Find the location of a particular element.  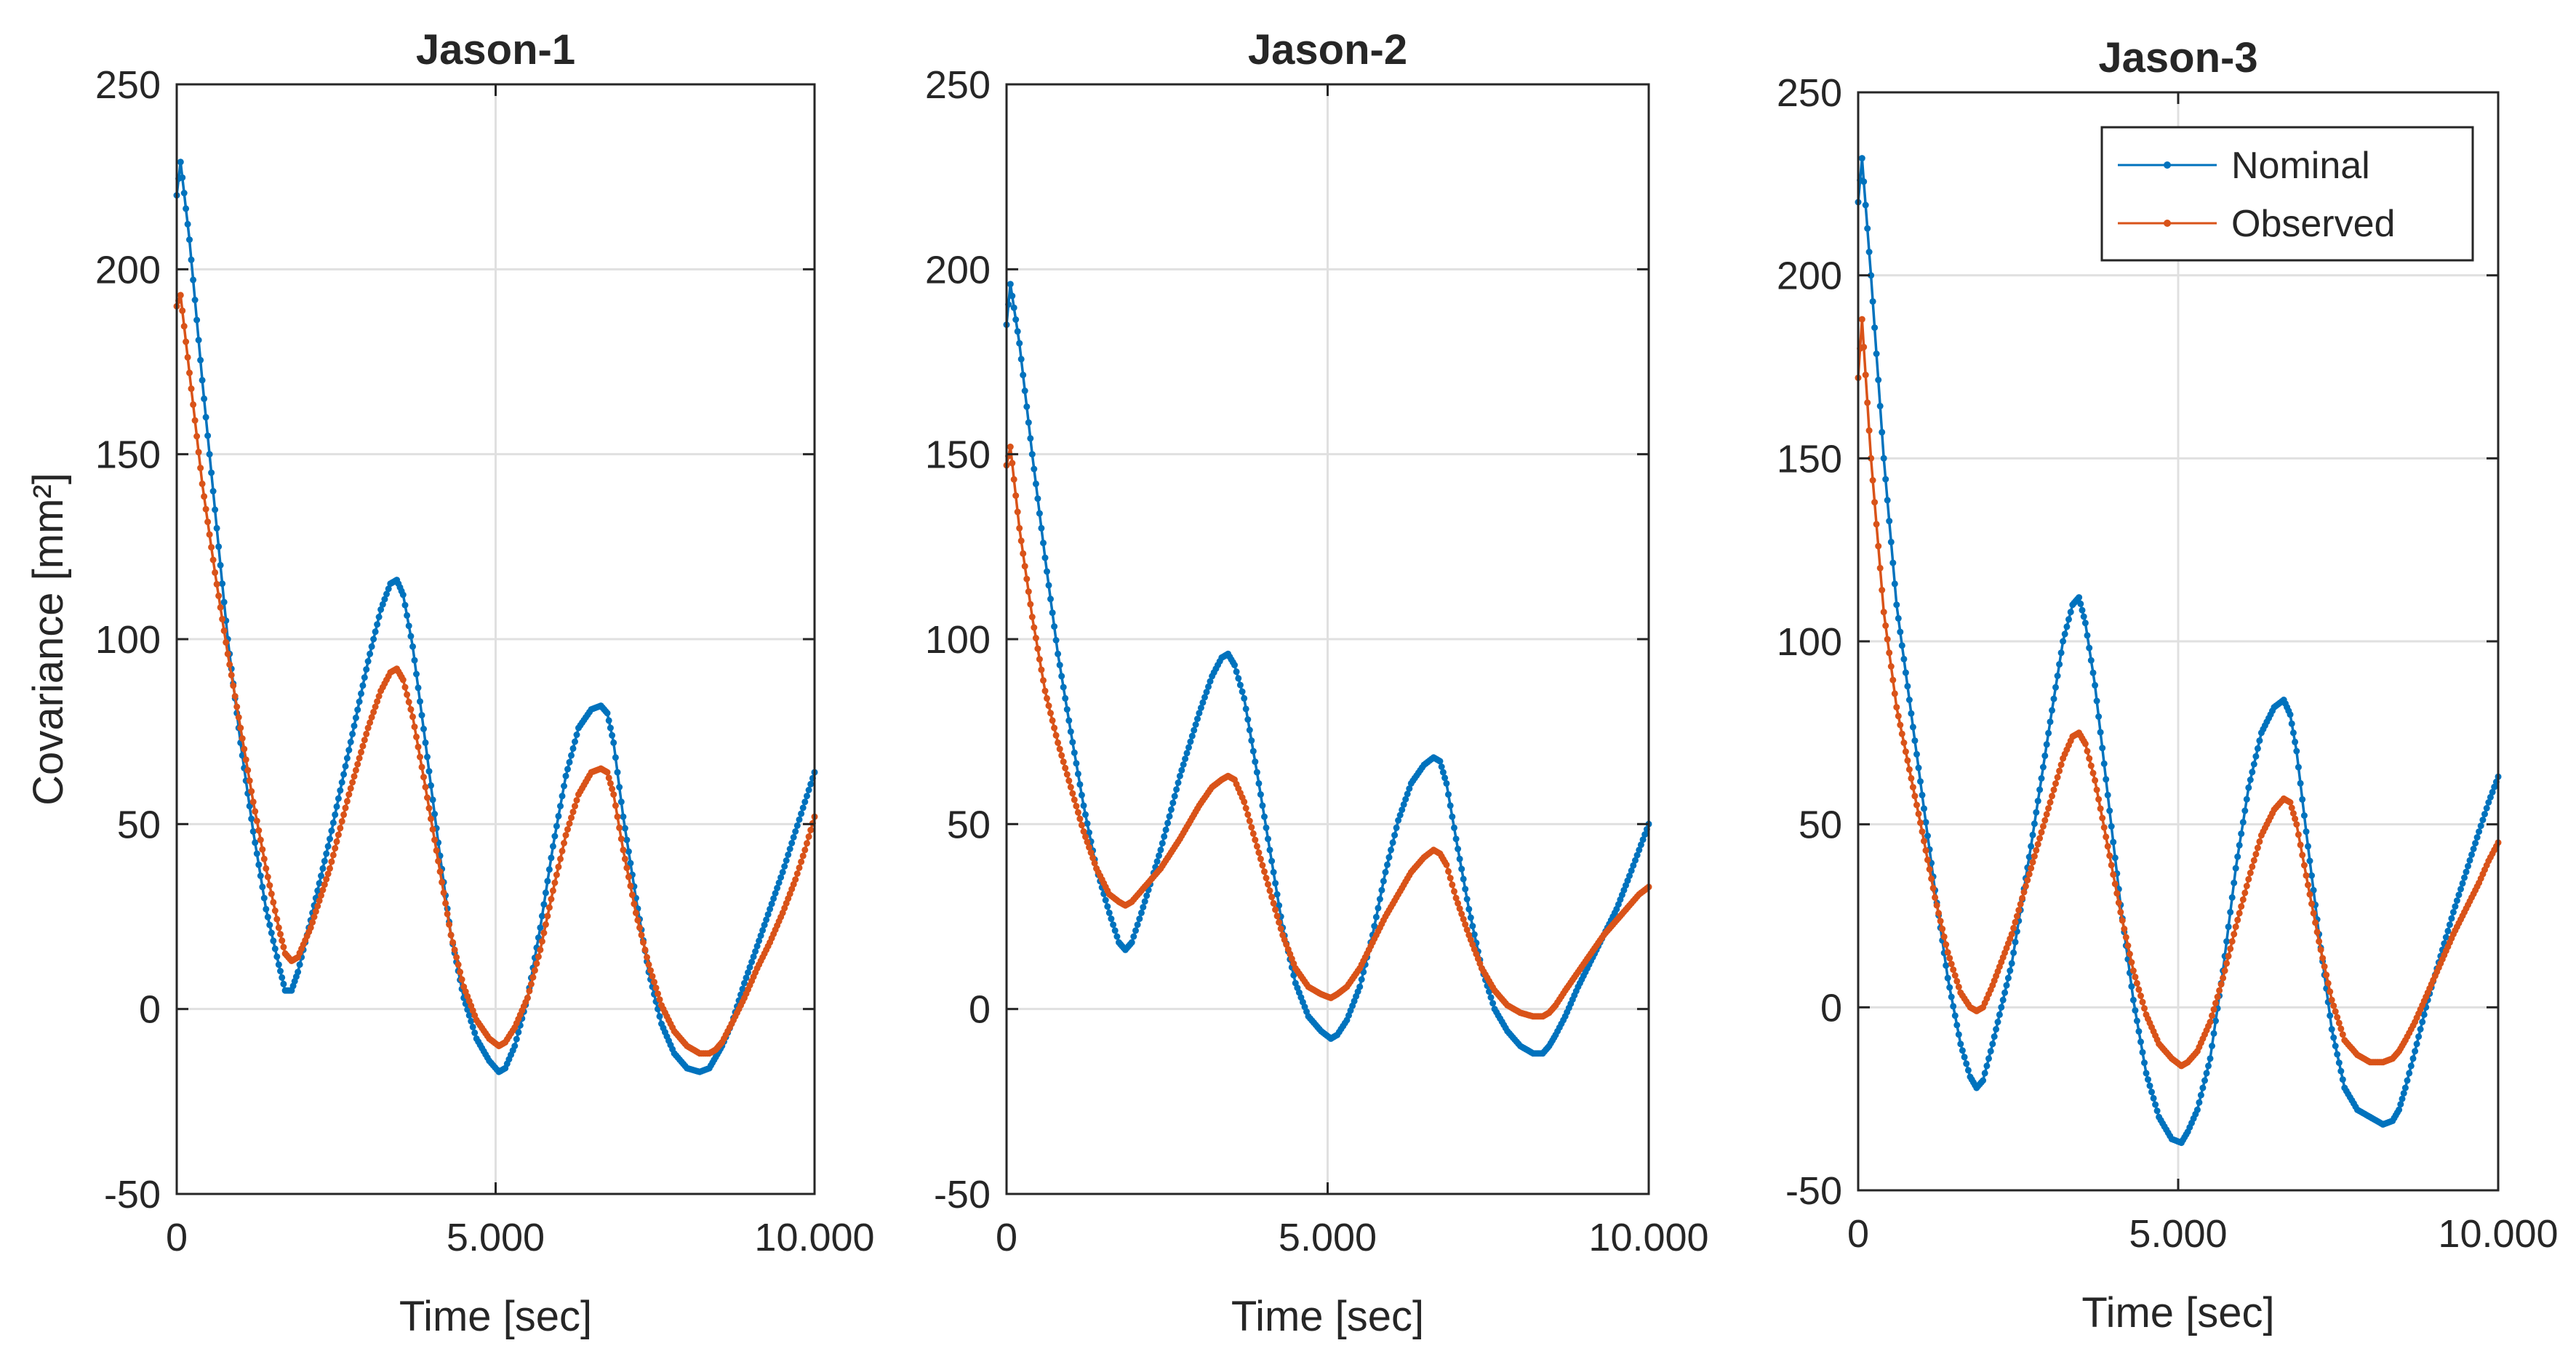

x-tick-label: 5.000 is located at coordinates (496, 1237).